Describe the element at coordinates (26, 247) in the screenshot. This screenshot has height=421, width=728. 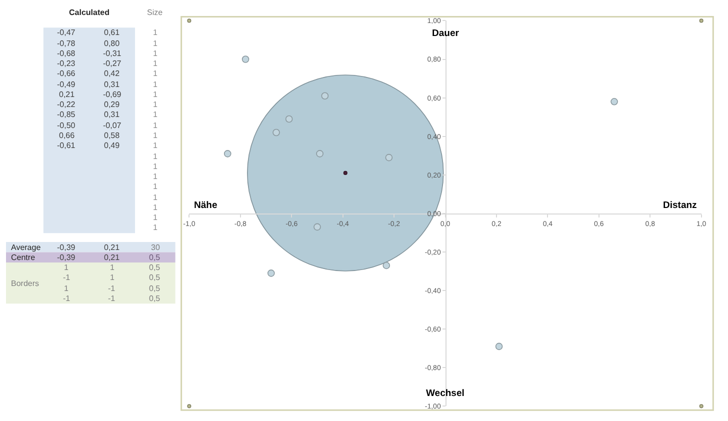
I see `category-label: Average` at that location.